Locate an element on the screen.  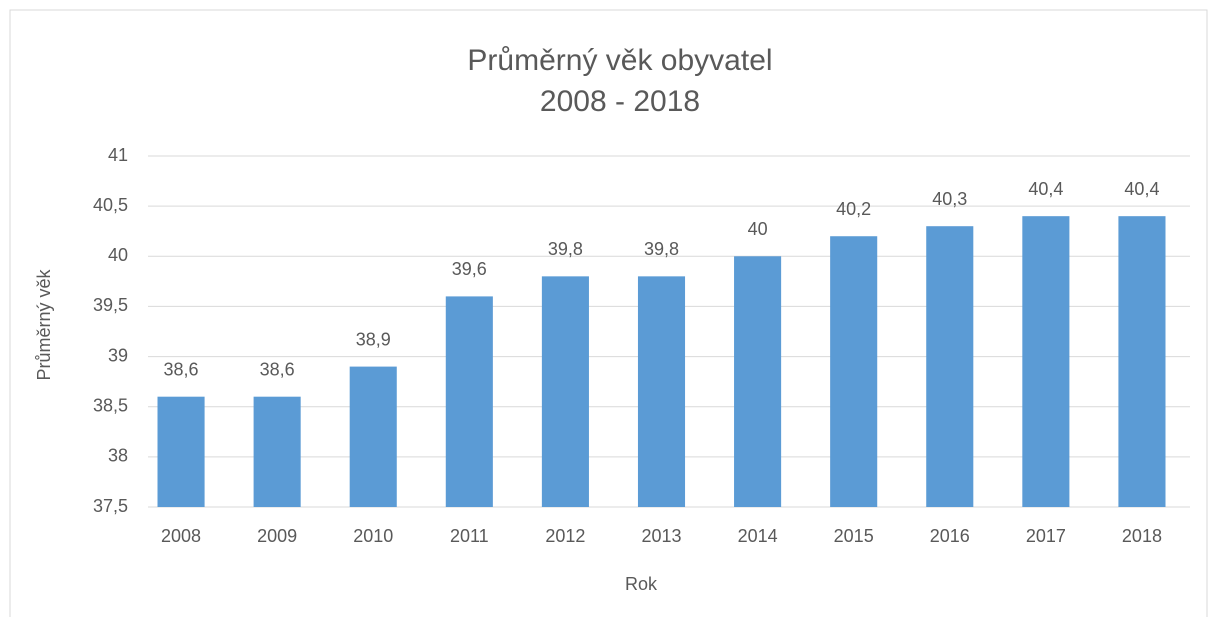
x-tick-label: 2012 is located at coordinates (565, 536).